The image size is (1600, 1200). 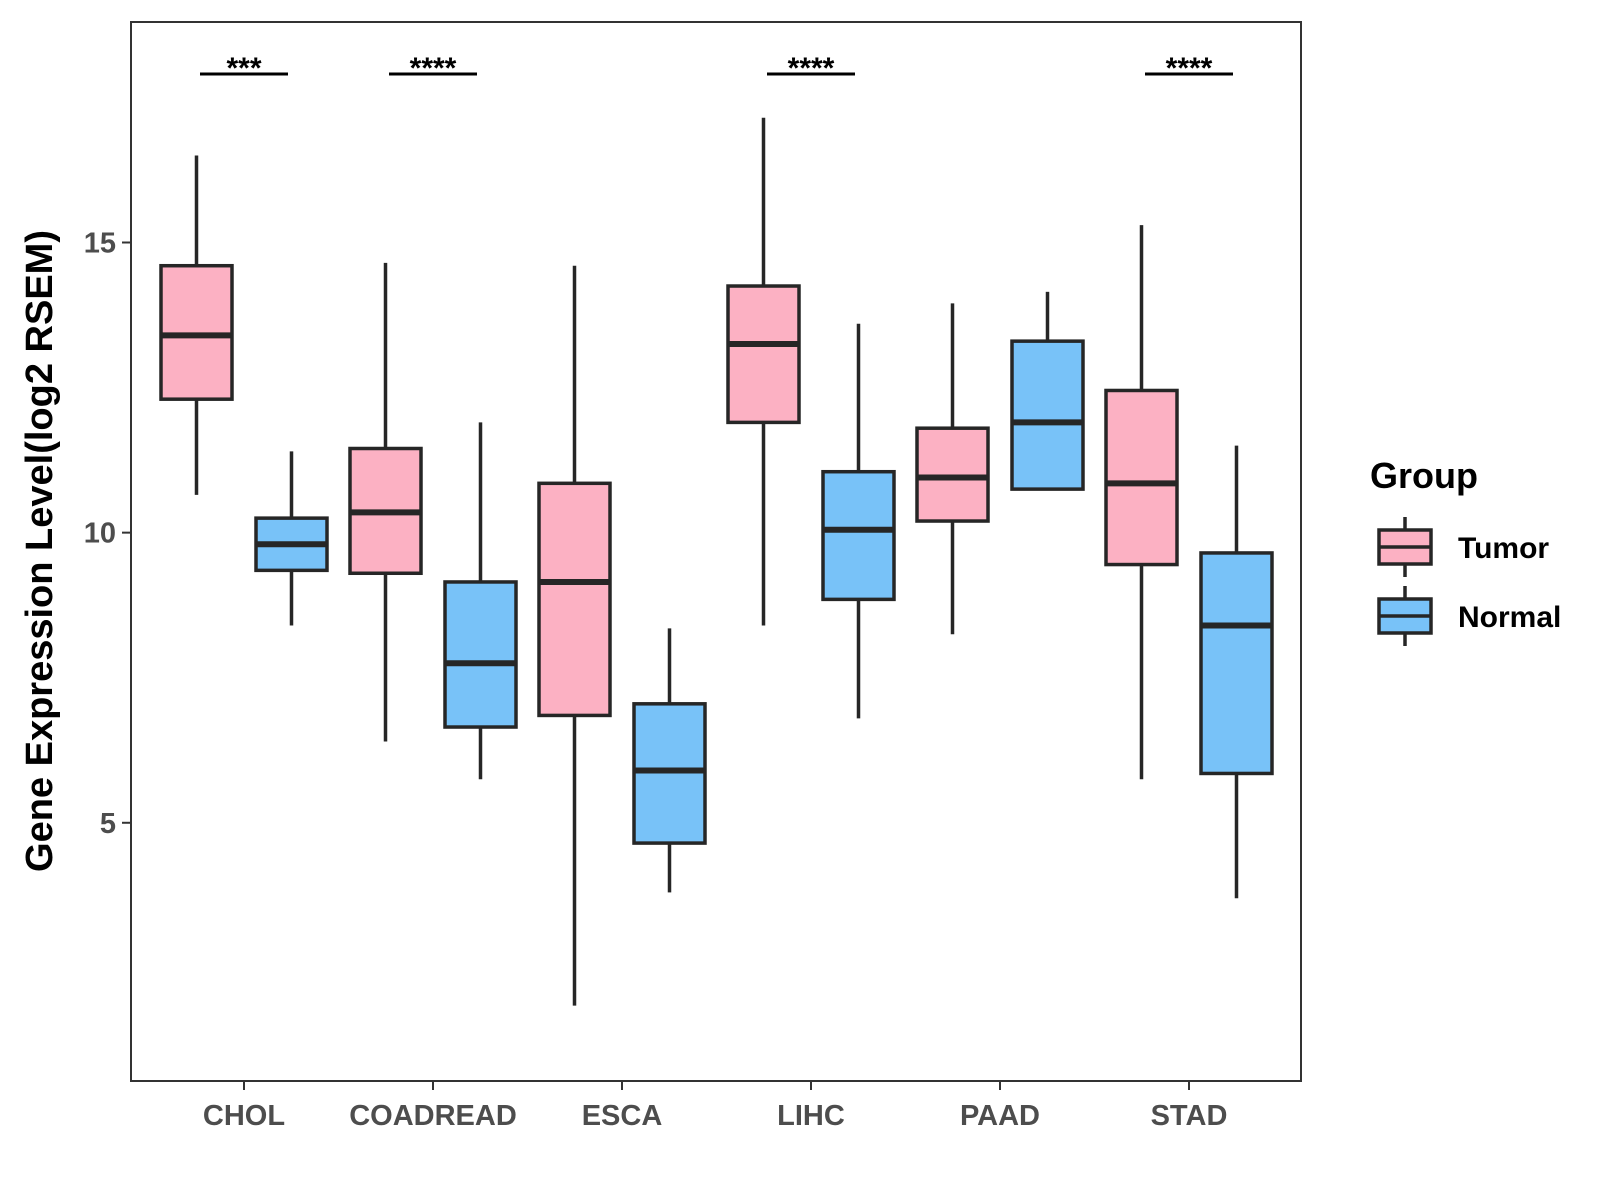 What do you see at coordinates (243, 68) in the screenshot?
I see `significance-label: ***` at bounding box center [243, 68].